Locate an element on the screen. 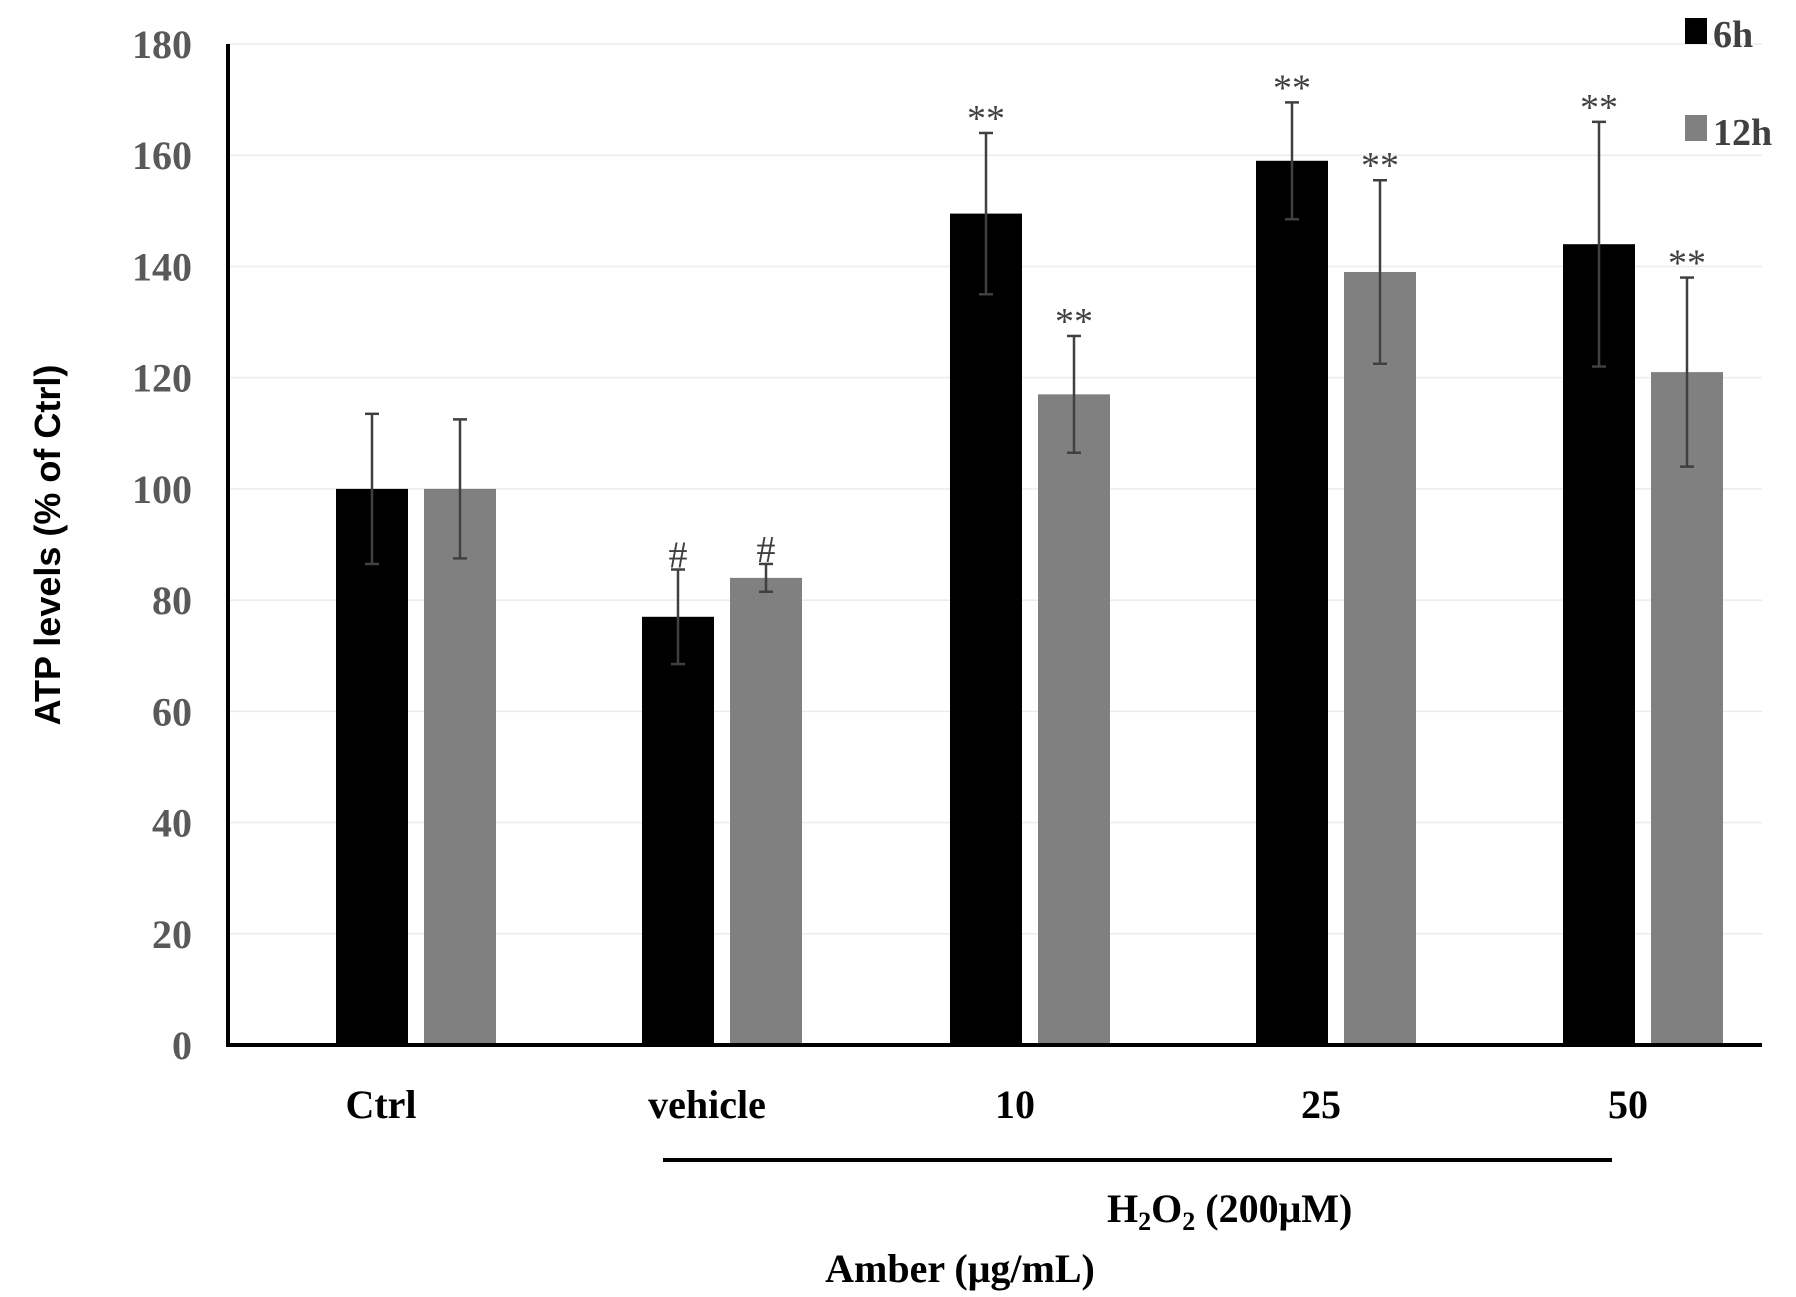 Image resolution: width=1796 pixels, height=1297 pixels. h2o2-label-rest: (200μM) is located at coordinates (1273, 1208).